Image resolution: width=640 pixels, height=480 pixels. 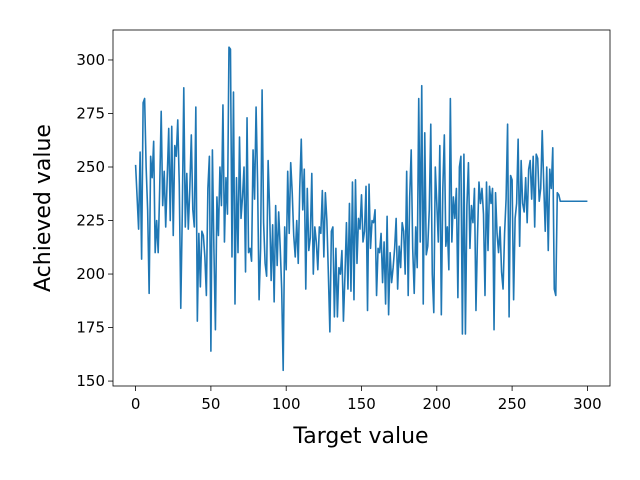 I want to click on y-tick-label: 250, so click(x=90, y=167).